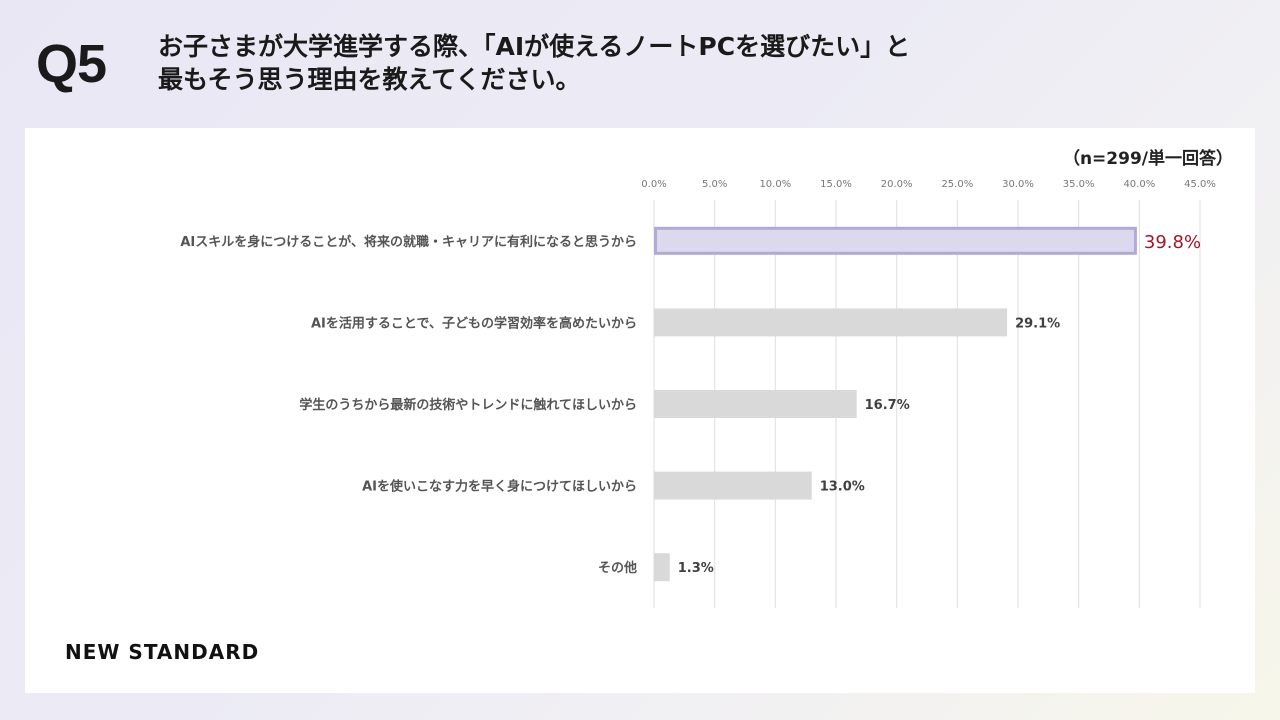 The image size is (1280, 720). Describe the element at coordinates (474, 323) in the screenshot. I see `category-label: AIを活用することで、子どもの学習効率を高めたいから` at that location.